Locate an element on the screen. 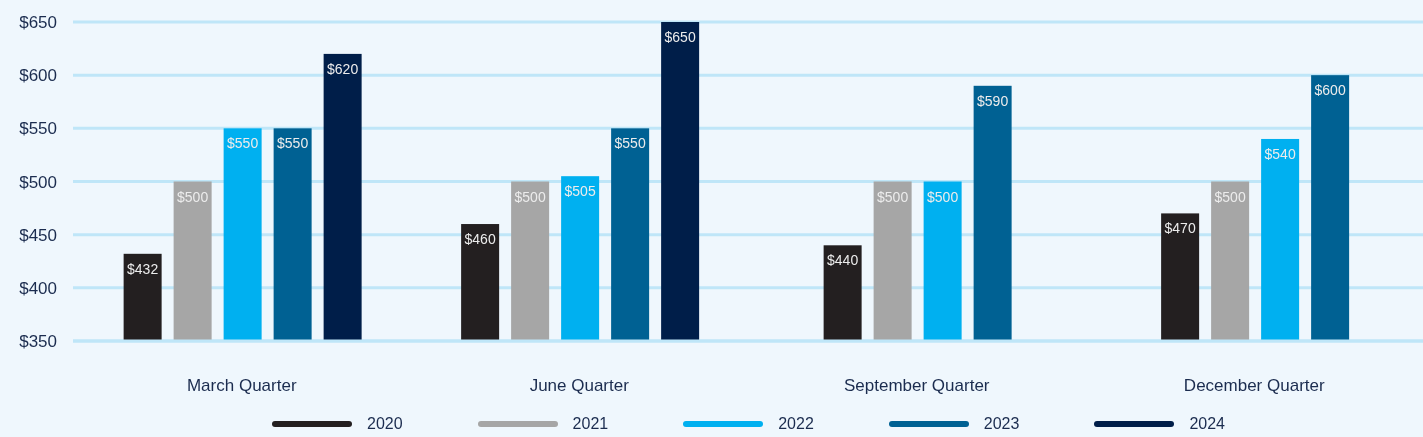 This screenshot has width=1423, height=437. x-tick-label: December Quarter is located at coordinates (1254, 386).